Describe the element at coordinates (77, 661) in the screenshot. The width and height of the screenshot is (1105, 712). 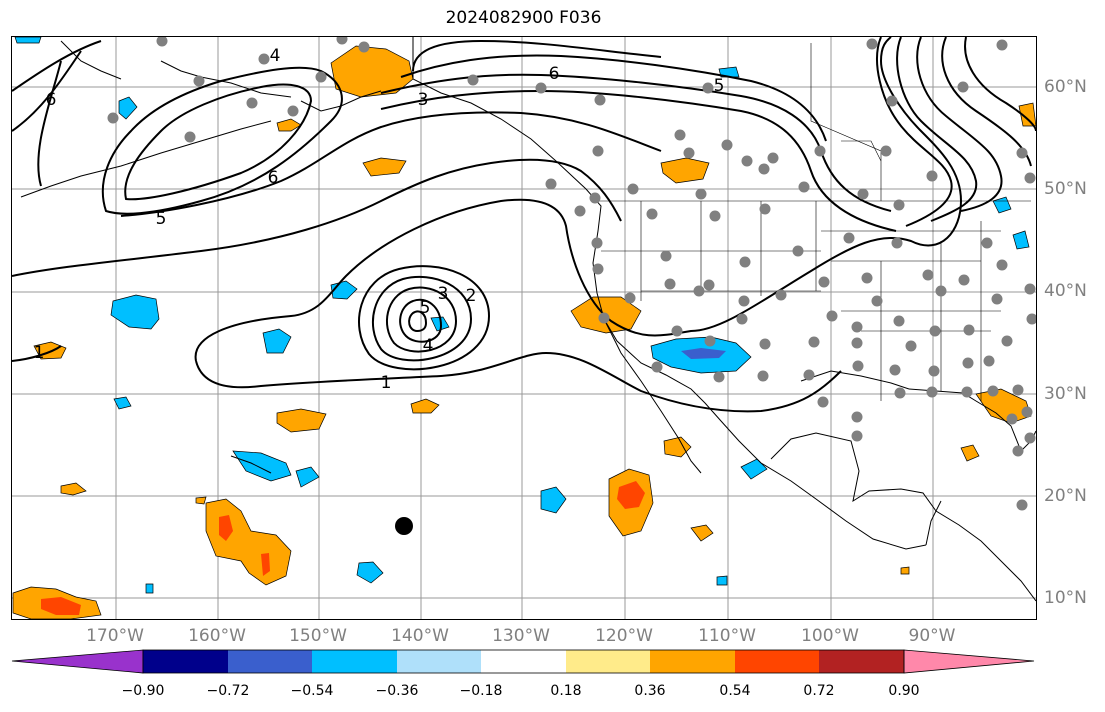
I see `colorbar-extend-low` at that location.